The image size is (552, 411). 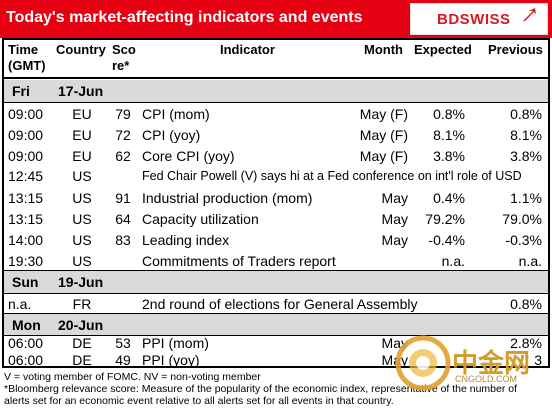 What do you see at coordinates (446, 240) in the screenshot?
I see `row-expected: -0.4%` at bounding box center [446, 240].